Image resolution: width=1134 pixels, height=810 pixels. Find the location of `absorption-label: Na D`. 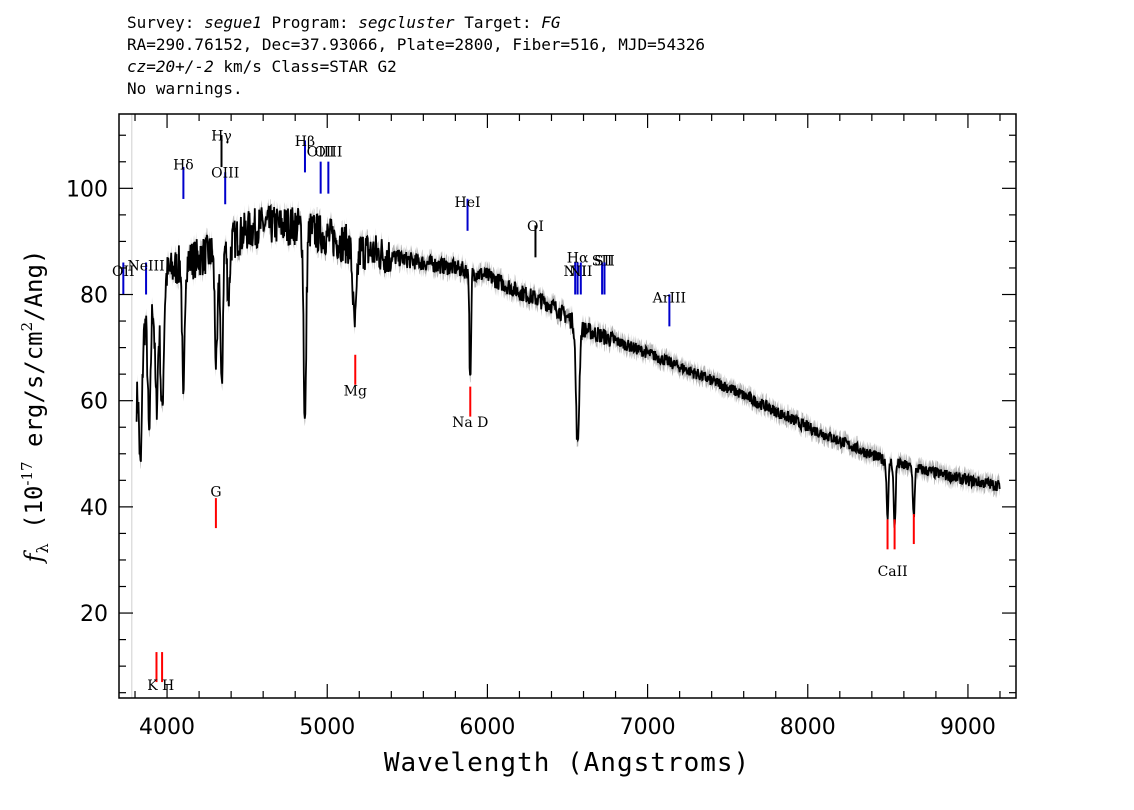

absorption-label: Na D is located at coordinates (470, 423).